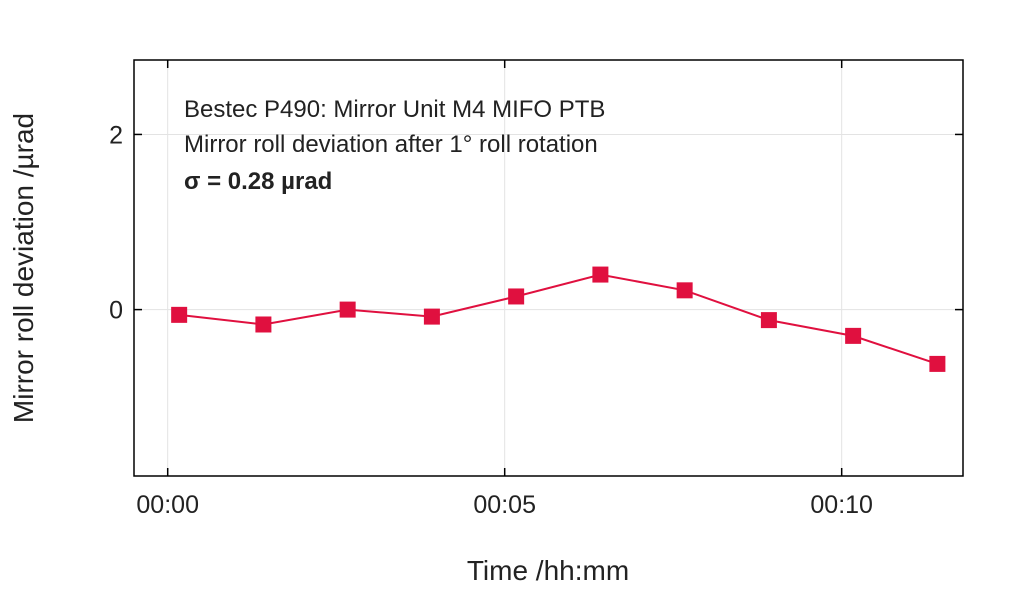 The width and height of the screenshot is (1024, 589). I want to click on y-axis-label: Mirror roll deviation /µrad, so click(23, 268).